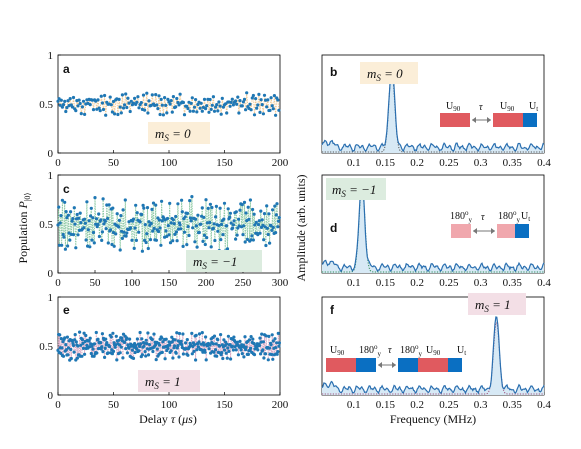 The height and width of the screenshot is (449, 581). What do you see at coordinates (169, 381) in the screenshot?
I see `ms-badge-e: mS = 1` at bounding box center [169, 381].